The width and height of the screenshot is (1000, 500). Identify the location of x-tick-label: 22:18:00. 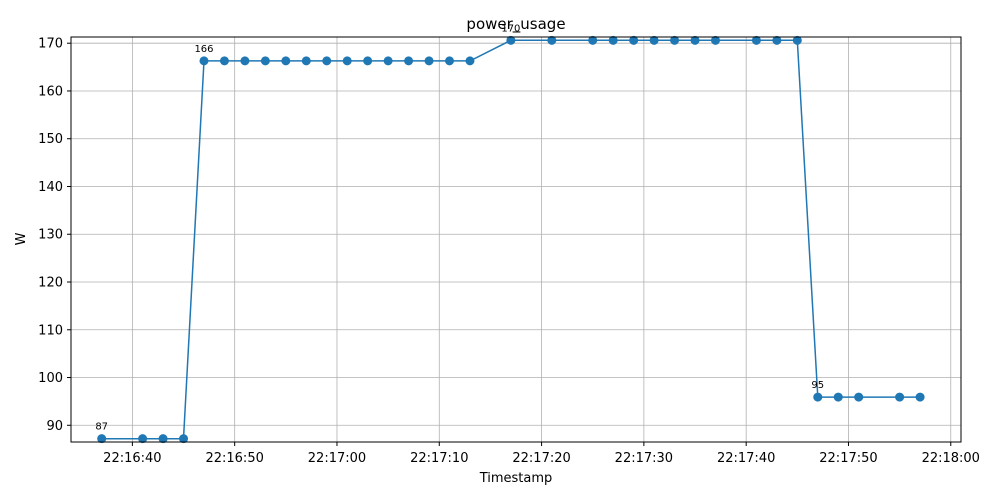
(951, 458).